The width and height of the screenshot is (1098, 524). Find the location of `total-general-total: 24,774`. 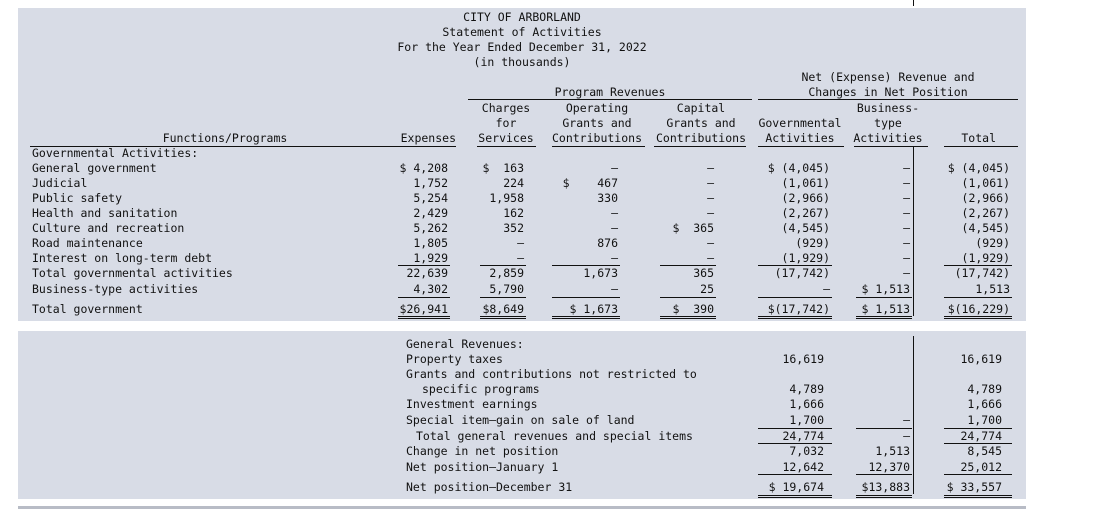

total-general-total: 24,774 is located at coordinates (981, 436).